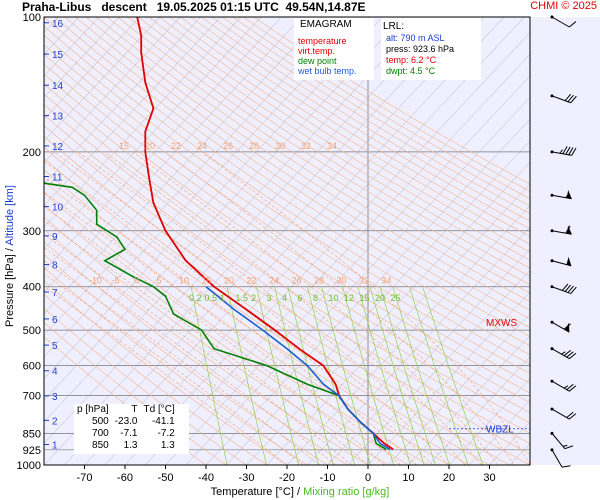  I want to click on moist-adiabat-label: 26, so click(297, 281).